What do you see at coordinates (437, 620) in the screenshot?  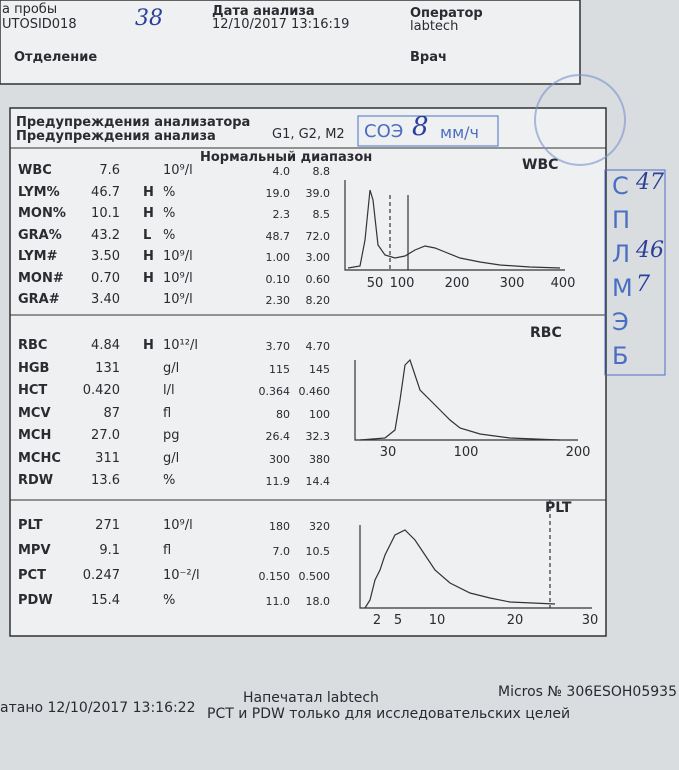 I see `axis-label: 10` at bounding box center [437, 620].